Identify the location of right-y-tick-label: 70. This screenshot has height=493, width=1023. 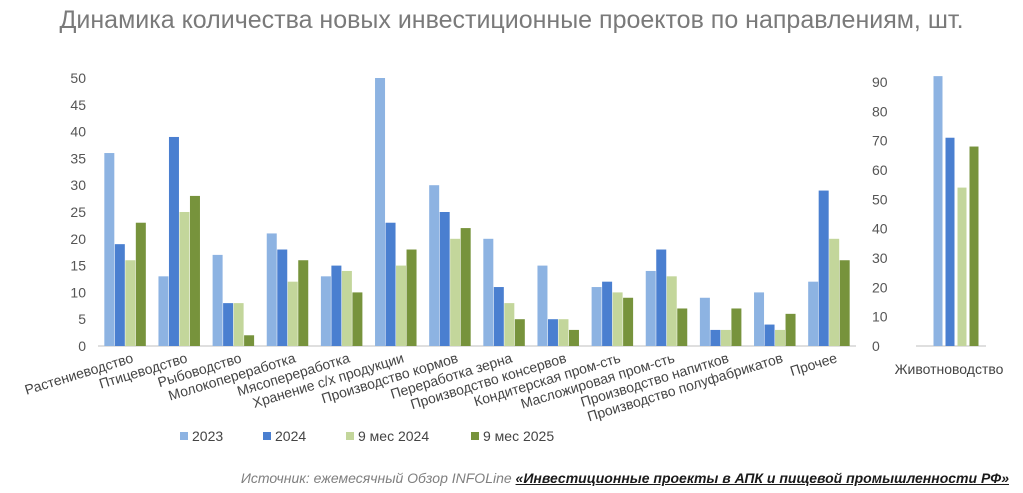
(880, 141).